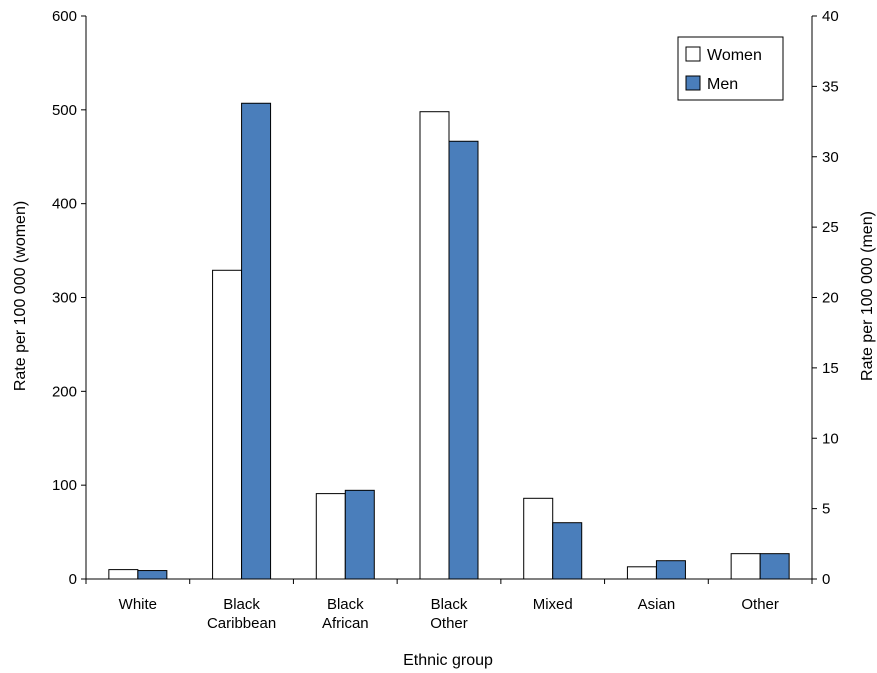 This screenshot has width=877, height=673. What do you see at coordinates (760, 604) in the screenshot?
I see `x-axis-category-label: Other` at bounding box center [760, 604].